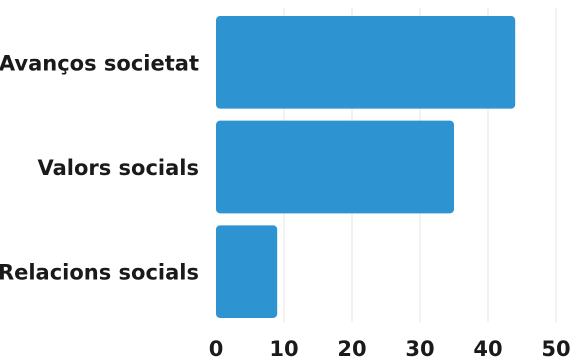 This screenshot has width=570, height=357. I want to click on x-tick-label-30: 30, so click(419, 347).